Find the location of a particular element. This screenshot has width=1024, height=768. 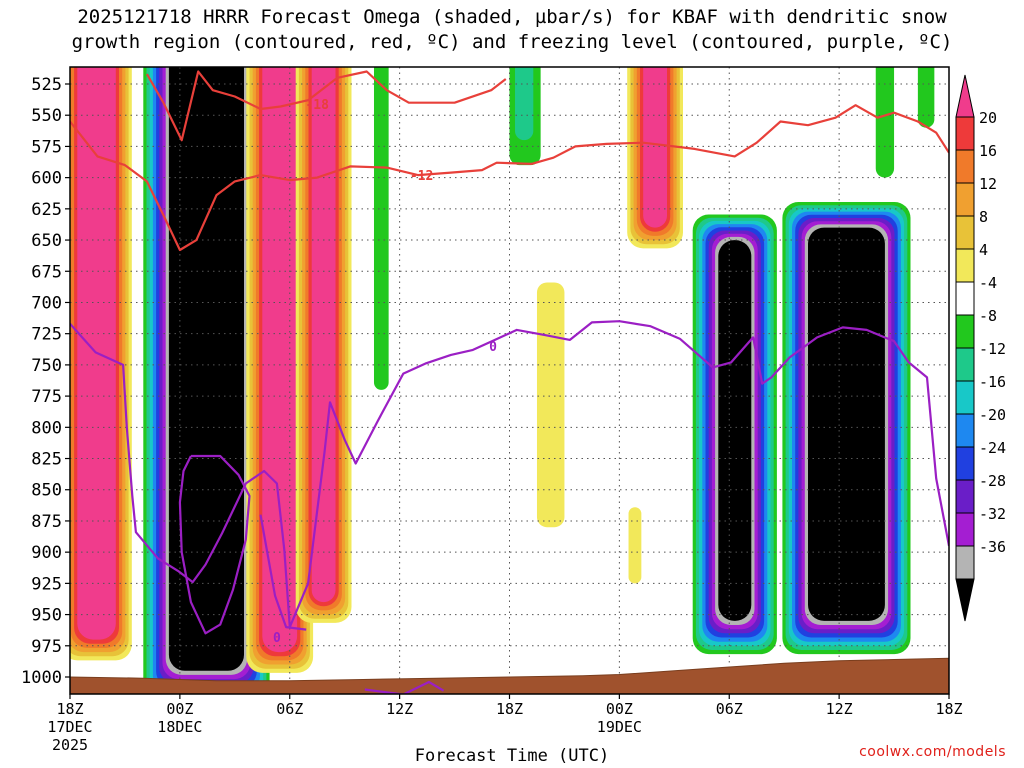

colorbar-label: 16 is located at coordinates (988, 151).